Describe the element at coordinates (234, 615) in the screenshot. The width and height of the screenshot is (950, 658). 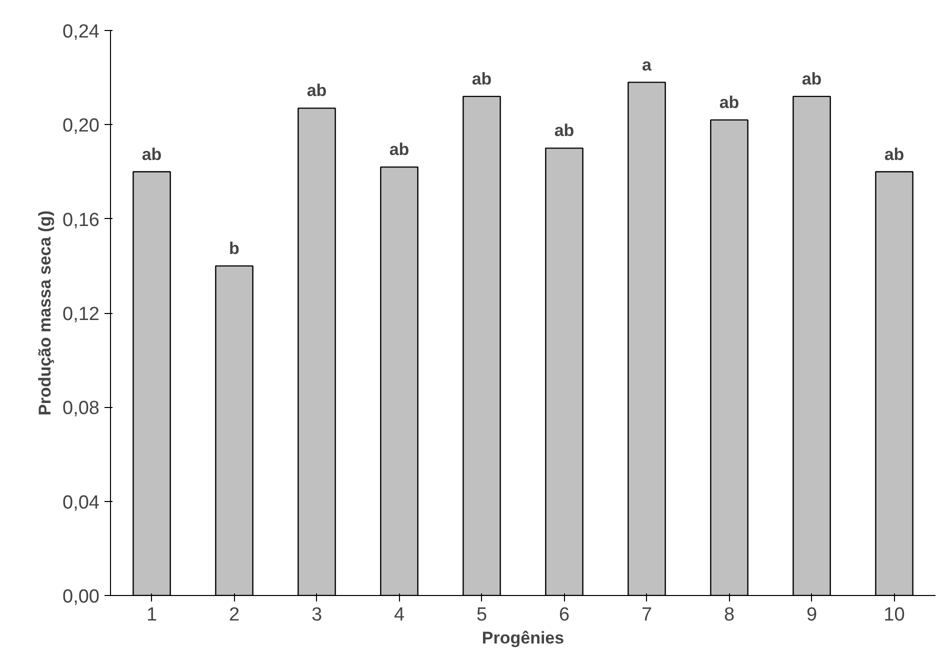
I see `x-tick-label: 2` at that location.